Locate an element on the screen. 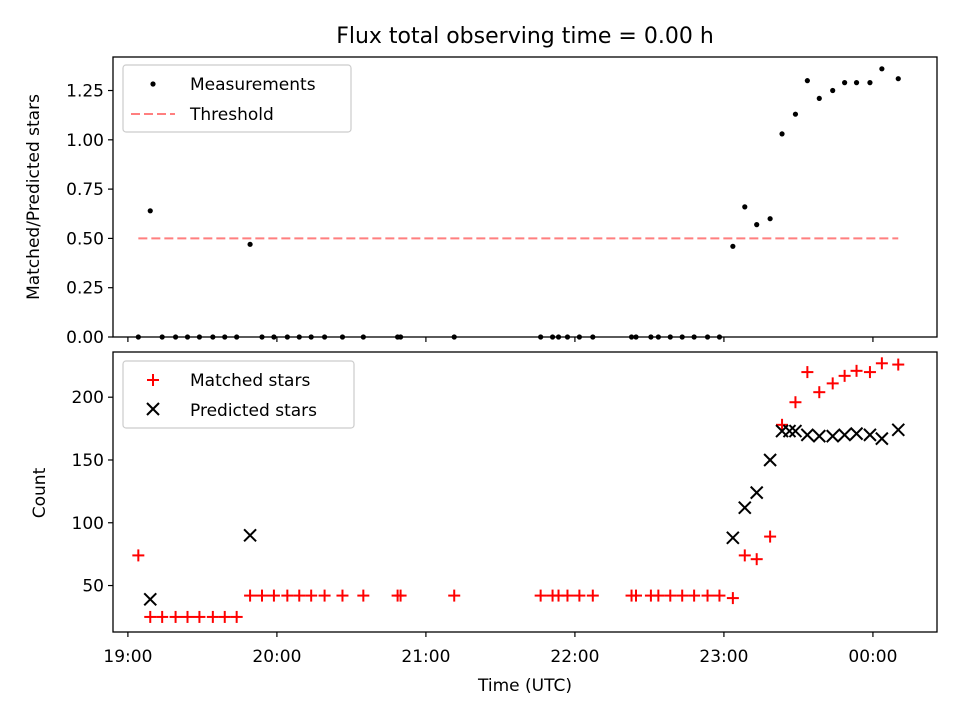 The height and width of the screenshot is (720, 960). y-tick-label: 50 is located at coordinates (93, 587).